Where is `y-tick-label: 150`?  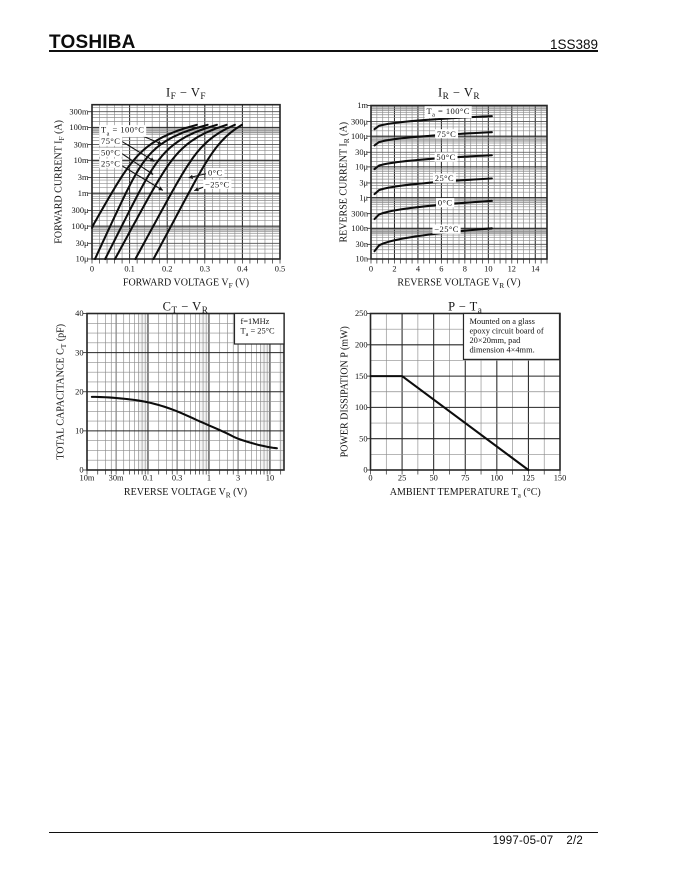 y-tick-label: 150 is located at coordinates (361, 376).